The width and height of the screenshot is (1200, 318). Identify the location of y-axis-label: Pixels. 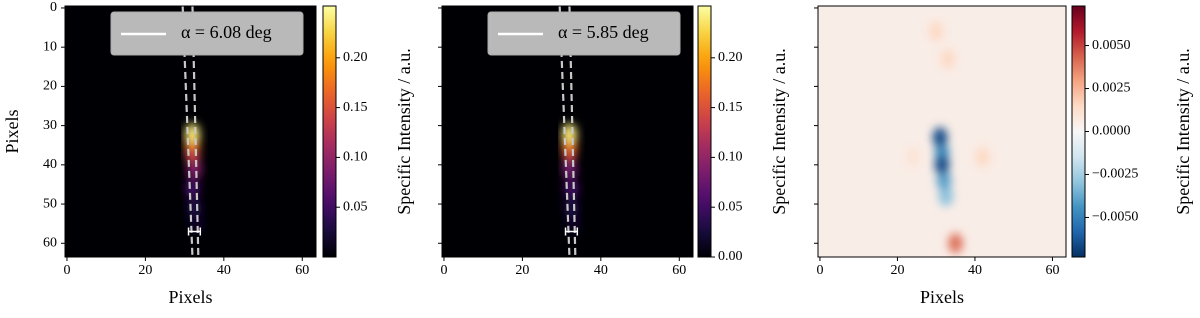
(12, 131).